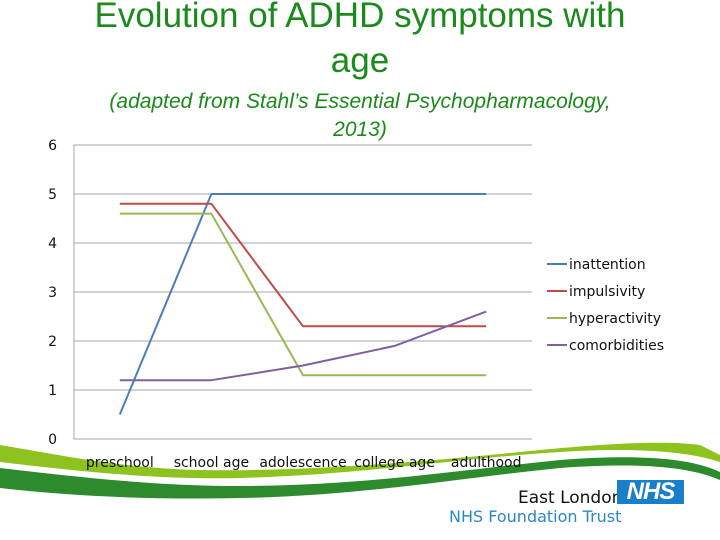  I want to click on y-tick-label: 3, so click(52, 293).